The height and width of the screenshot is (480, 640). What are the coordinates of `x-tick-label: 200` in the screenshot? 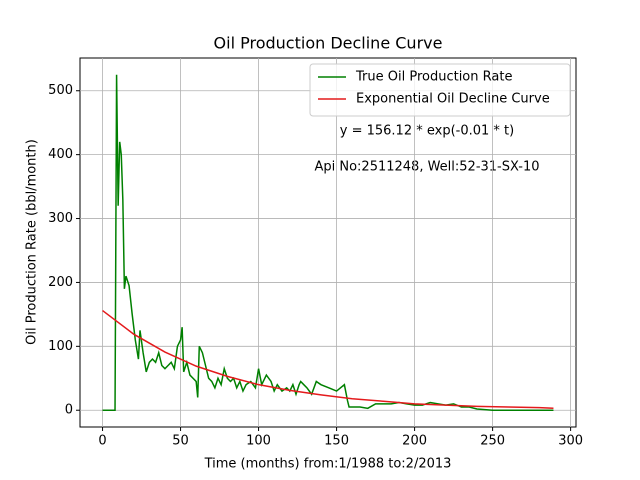 It's located at (414, 441).